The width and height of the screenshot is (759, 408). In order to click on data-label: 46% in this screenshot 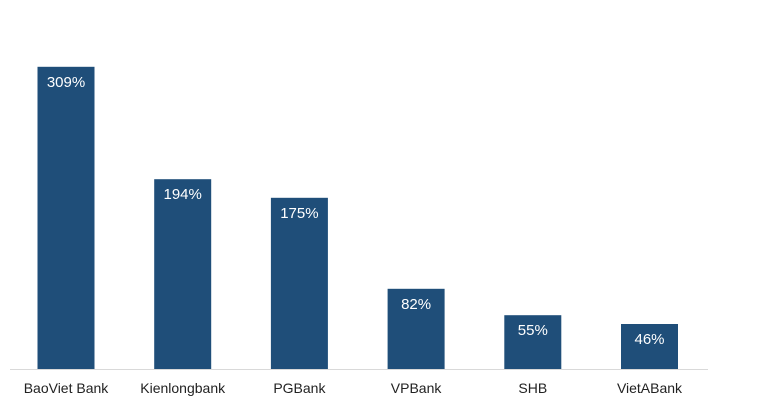, I will do `click(649, 339)`.